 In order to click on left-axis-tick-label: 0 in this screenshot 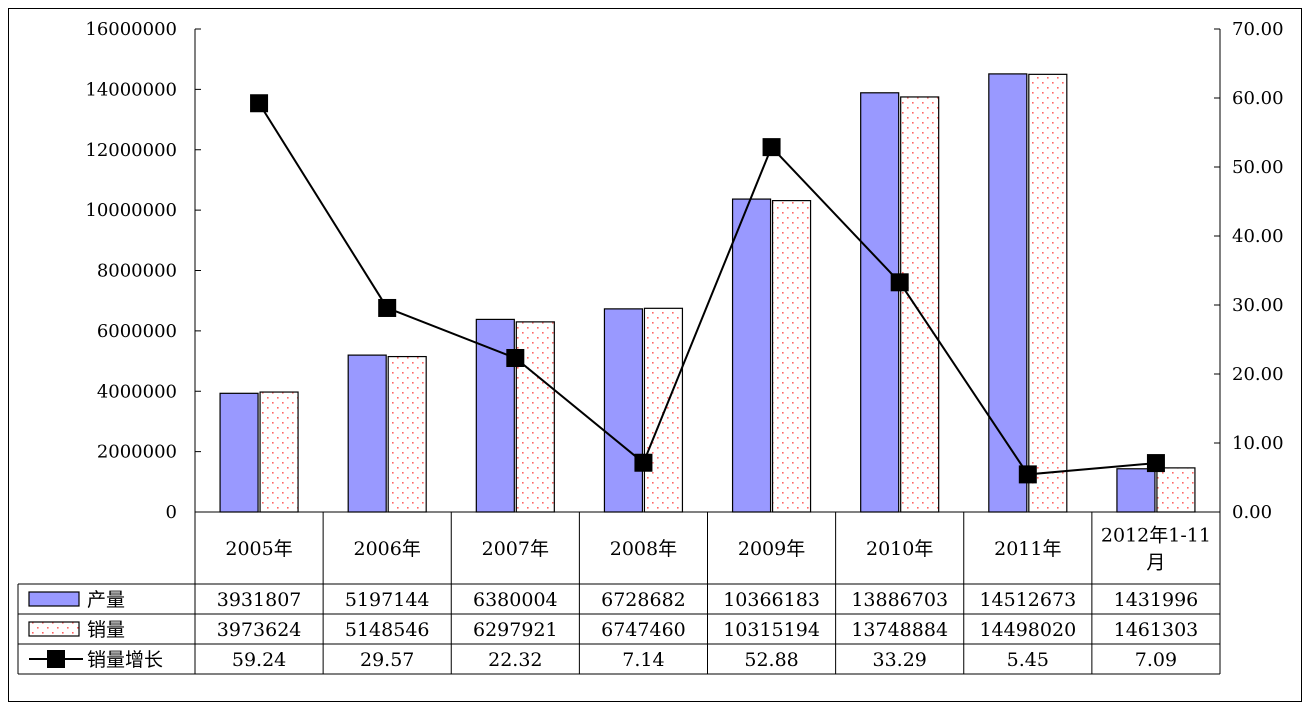, I will do `click(171, 512)`.